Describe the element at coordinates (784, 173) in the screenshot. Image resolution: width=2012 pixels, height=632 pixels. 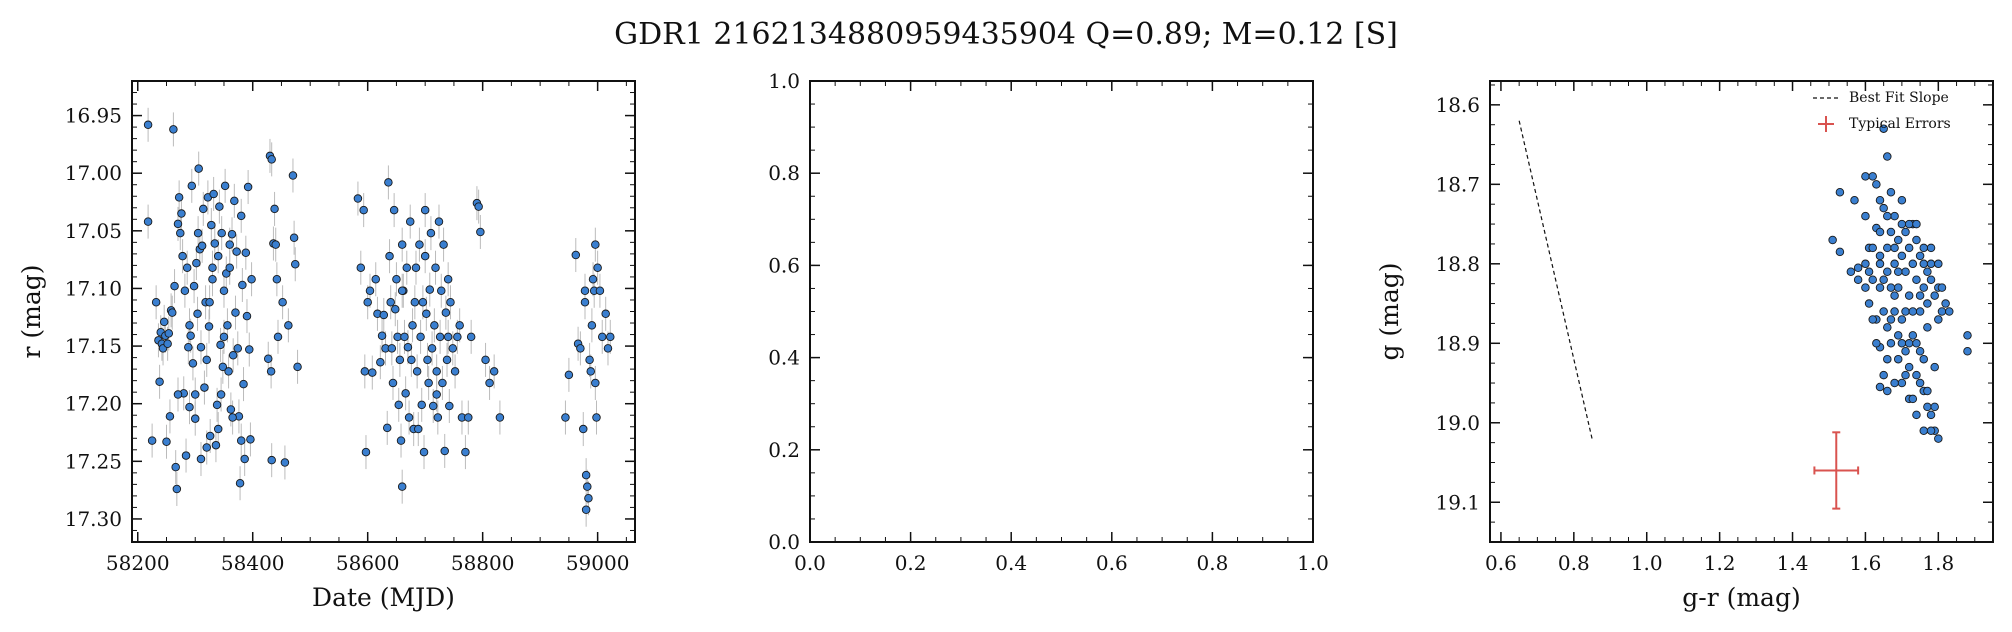
I see `y-tick-label: 0.8` at that location.